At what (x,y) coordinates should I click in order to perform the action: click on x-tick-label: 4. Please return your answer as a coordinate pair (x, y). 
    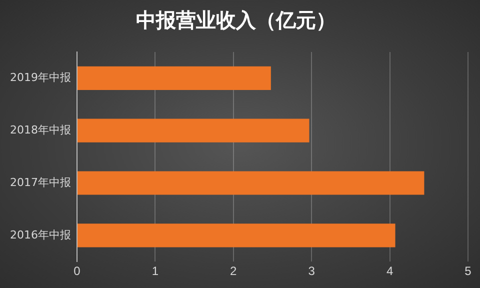
    Looking at the image, I should click on (390, 271).